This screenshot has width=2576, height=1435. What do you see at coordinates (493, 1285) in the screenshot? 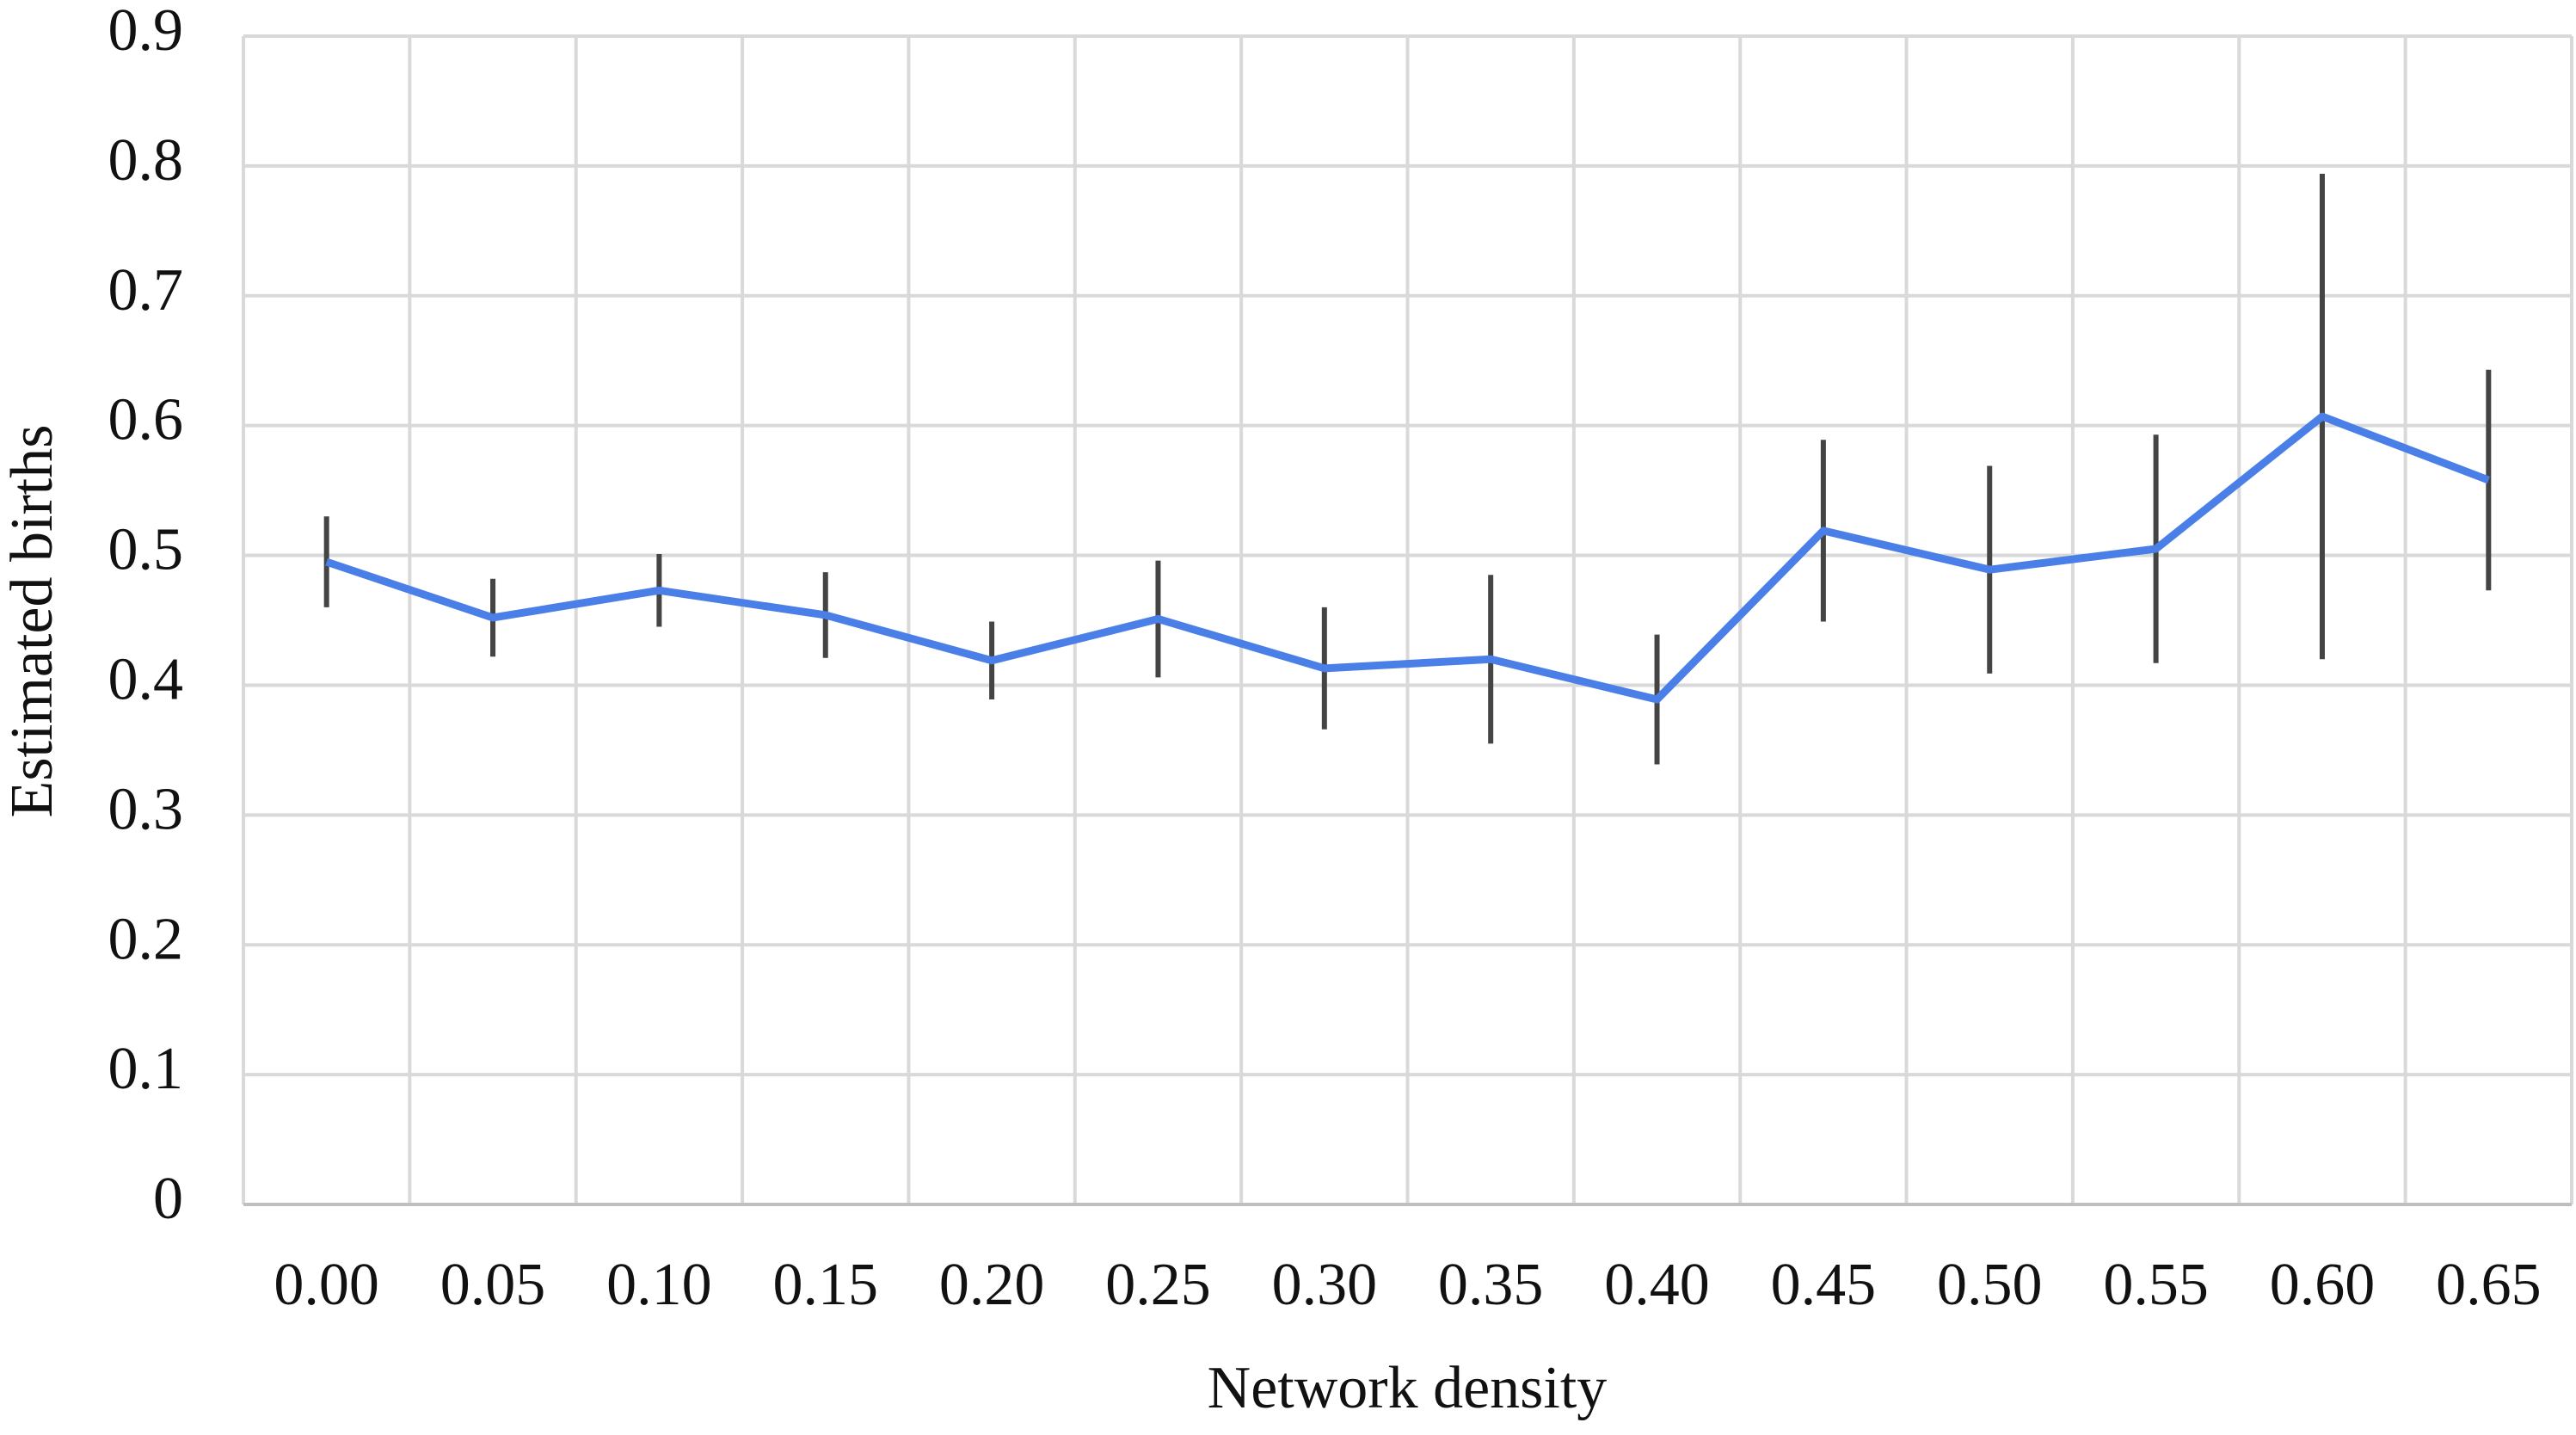
I see `x-tick-label: 0.05` at bounding box center [493, 1285].